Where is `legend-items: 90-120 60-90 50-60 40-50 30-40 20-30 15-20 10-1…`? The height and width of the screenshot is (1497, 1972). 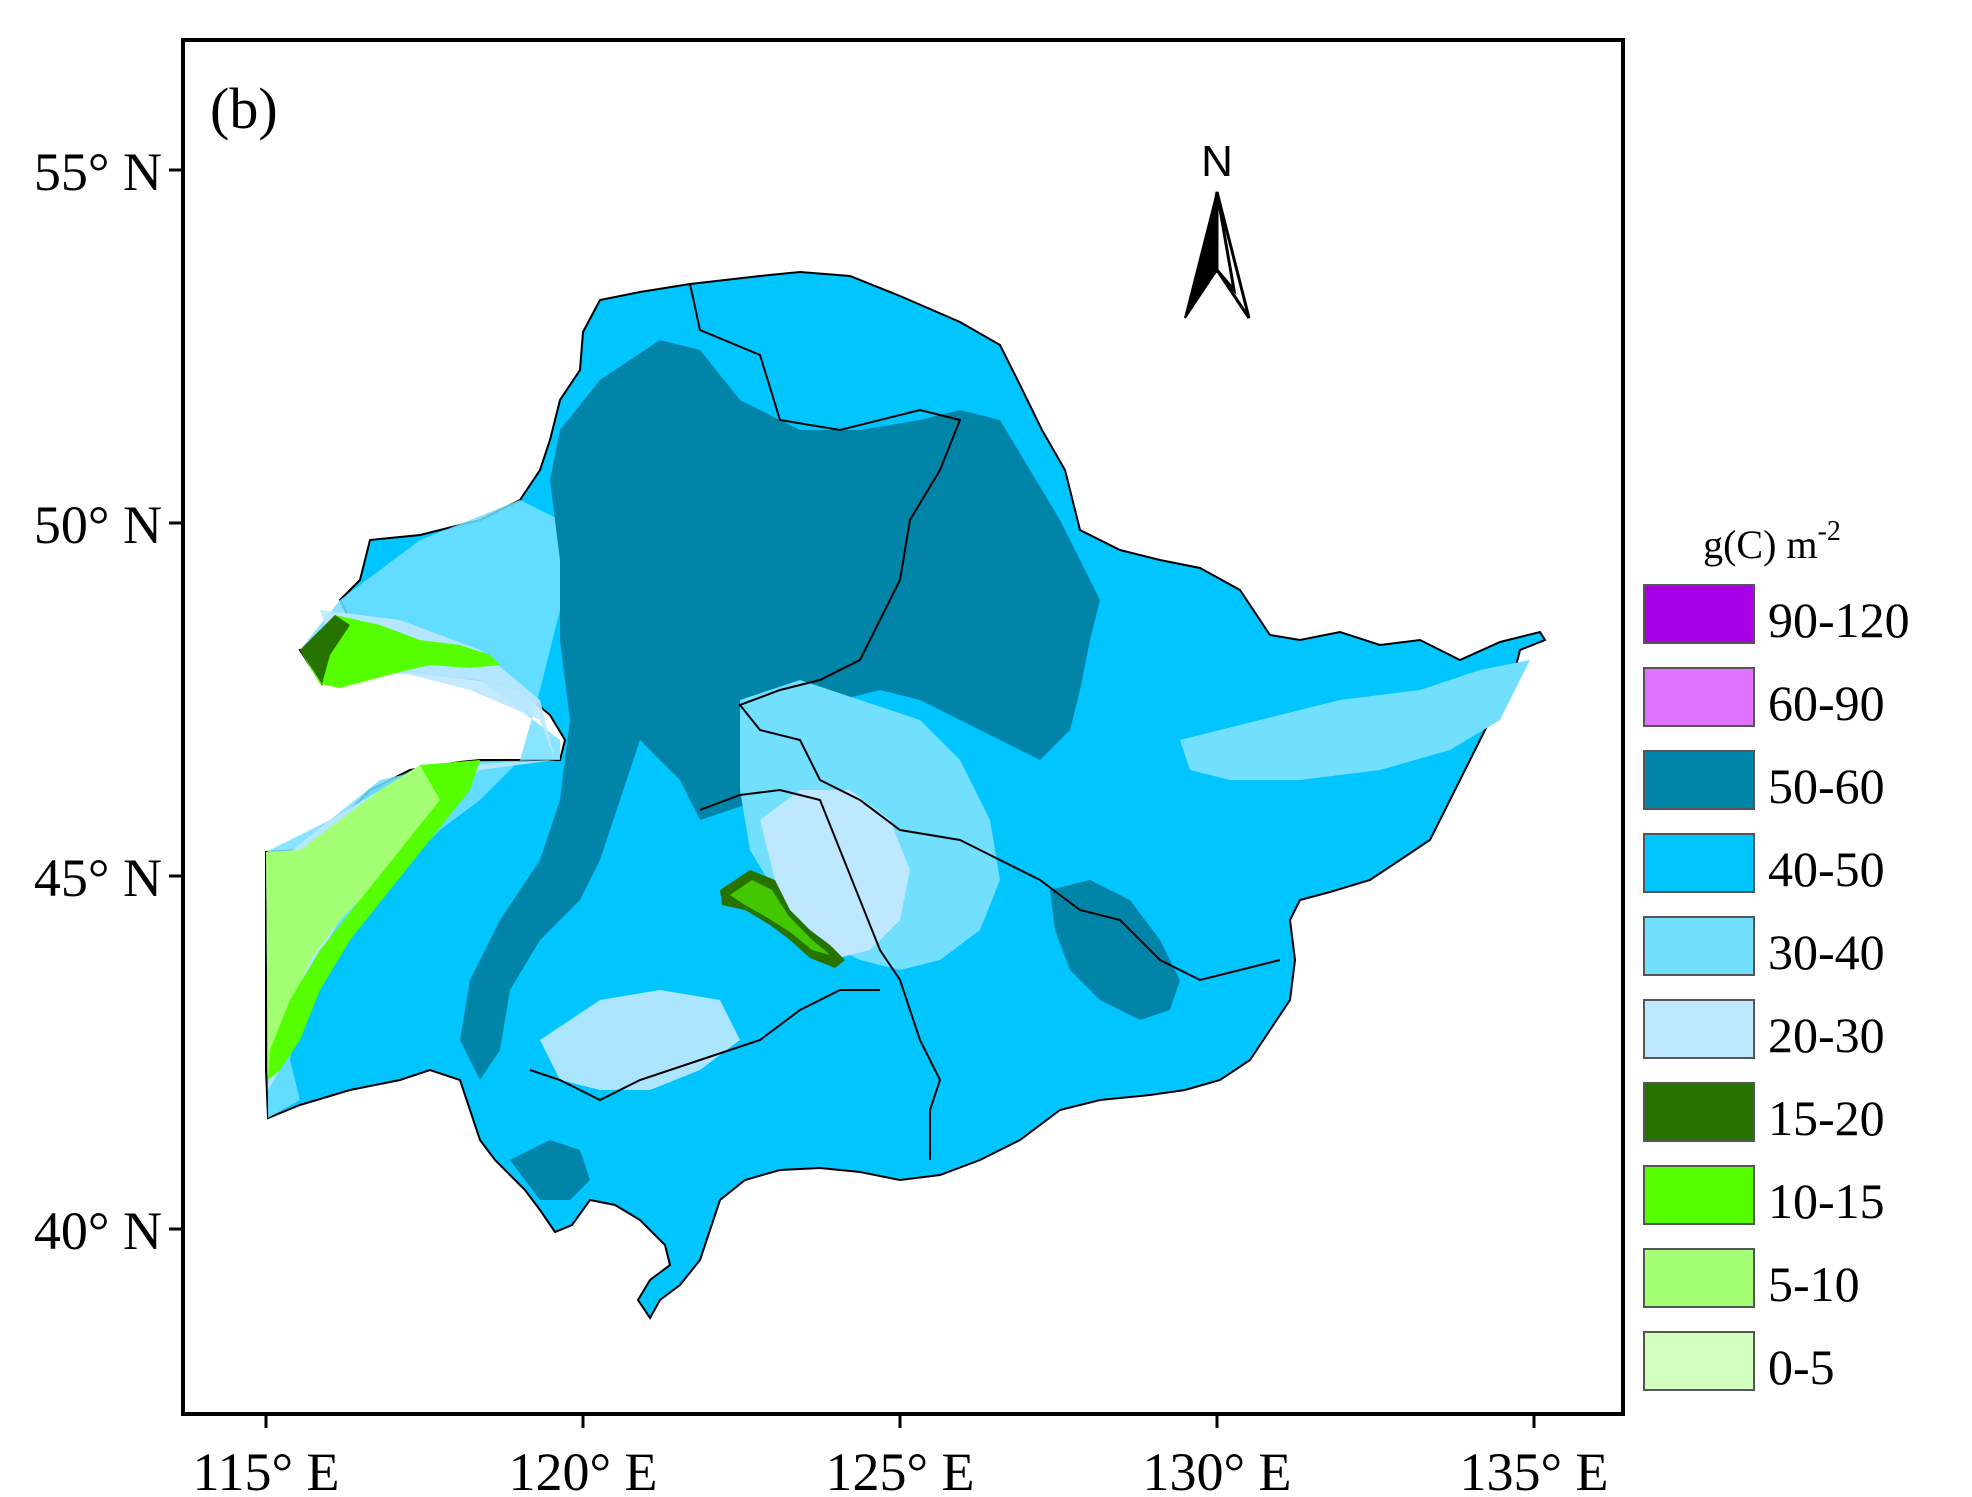
legend-items: 90-120 60-90 50-60 40-50 30-40 20-30 15-20 10-1… is located at coordinates (1776, 989).